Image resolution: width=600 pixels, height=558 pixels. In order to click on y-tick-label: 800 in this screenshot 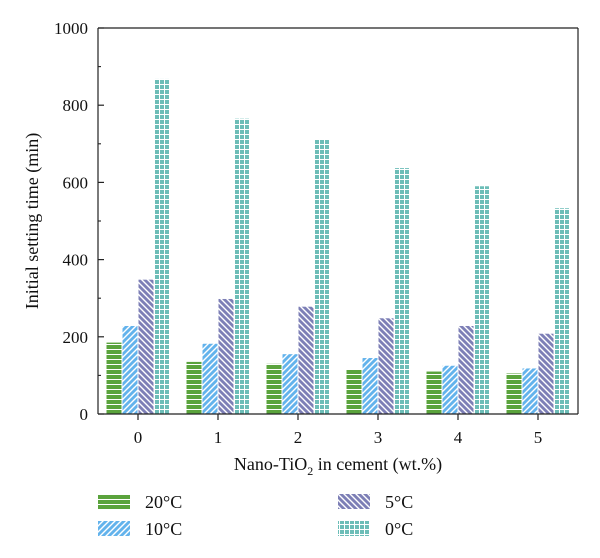, I will do `click(76, 105)`.